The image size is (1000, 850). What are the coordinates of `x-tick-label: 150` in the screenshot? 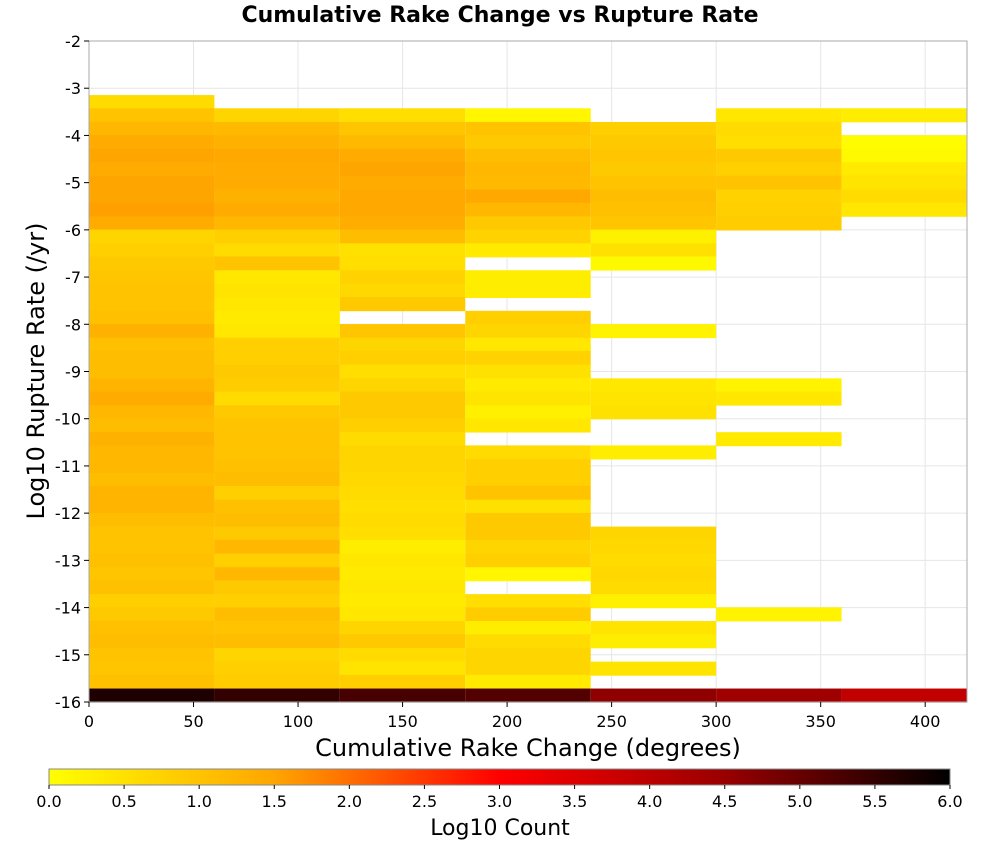 It's located at (402, 721).